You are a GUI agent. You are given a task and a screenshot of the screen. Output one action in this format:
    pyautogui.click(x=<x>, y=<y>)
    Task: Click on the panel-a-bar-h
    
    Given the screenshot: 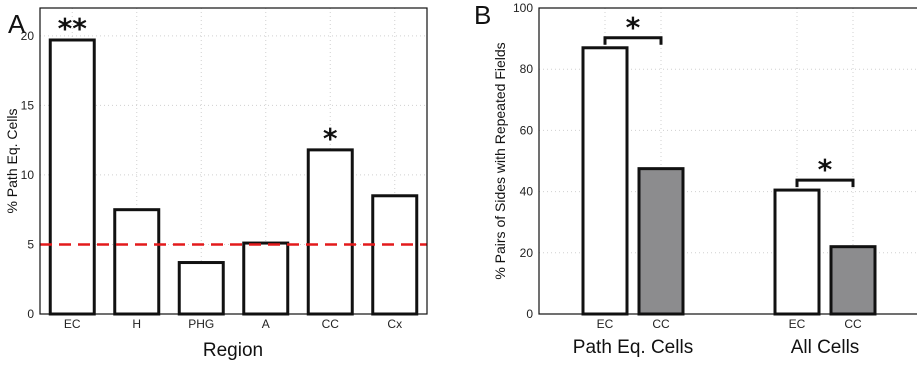 What is the action you would take?
    pyautogui.click(x=137, y=262)
    